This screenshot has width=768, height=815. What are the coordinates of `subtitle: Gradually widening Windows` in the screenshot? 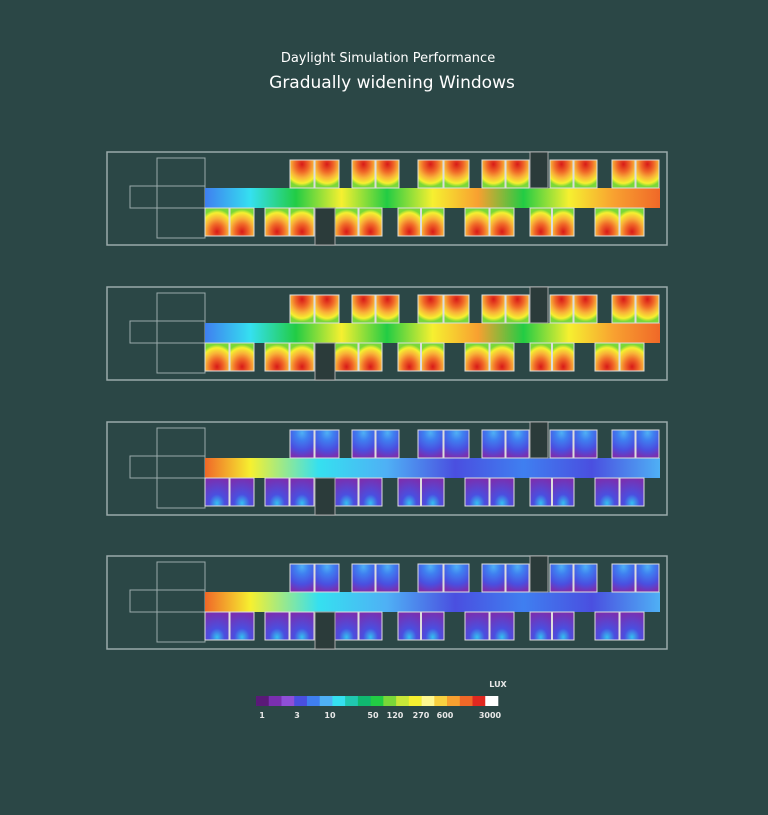 It's located at (392, 83).